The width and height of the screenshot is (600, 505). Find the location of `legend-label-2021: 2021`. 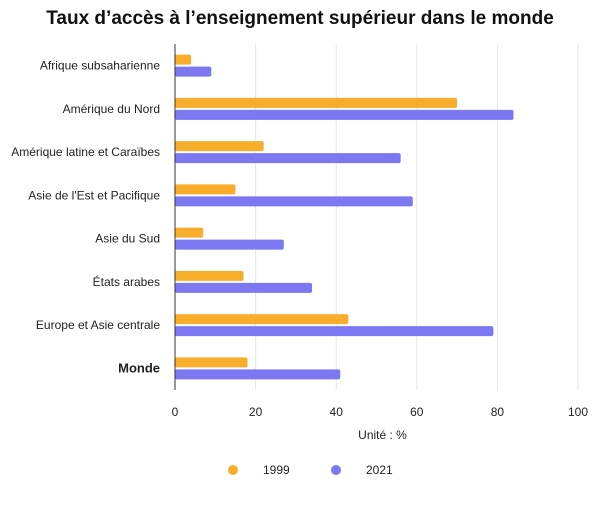

legend-label-2021: 2021 is located at coordinates (379, 470).